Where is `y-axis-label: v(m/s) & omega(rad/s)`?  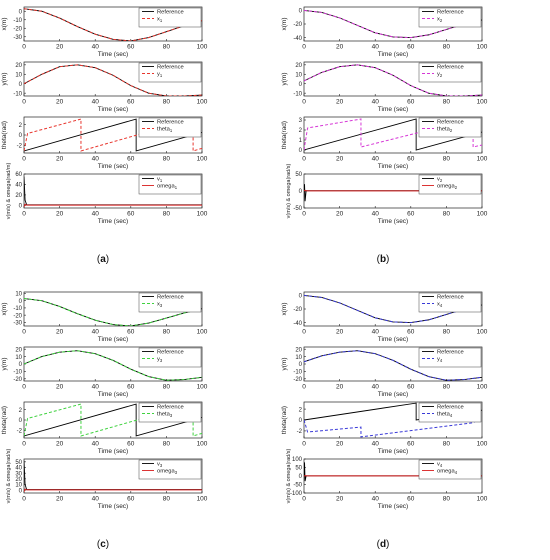
y-axis-label: v(m/s) & omega(rad/s) is located at coordinates (289, 475).